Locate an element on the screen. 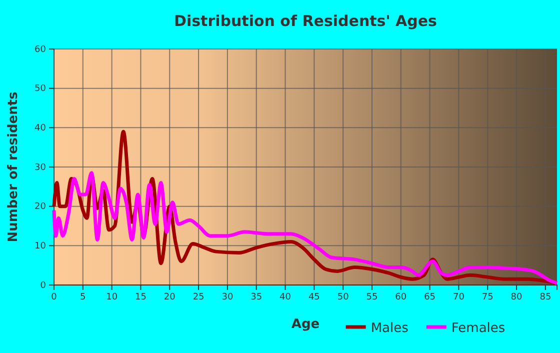  y-tick-label: 30 is located at coordinates (40, 167).